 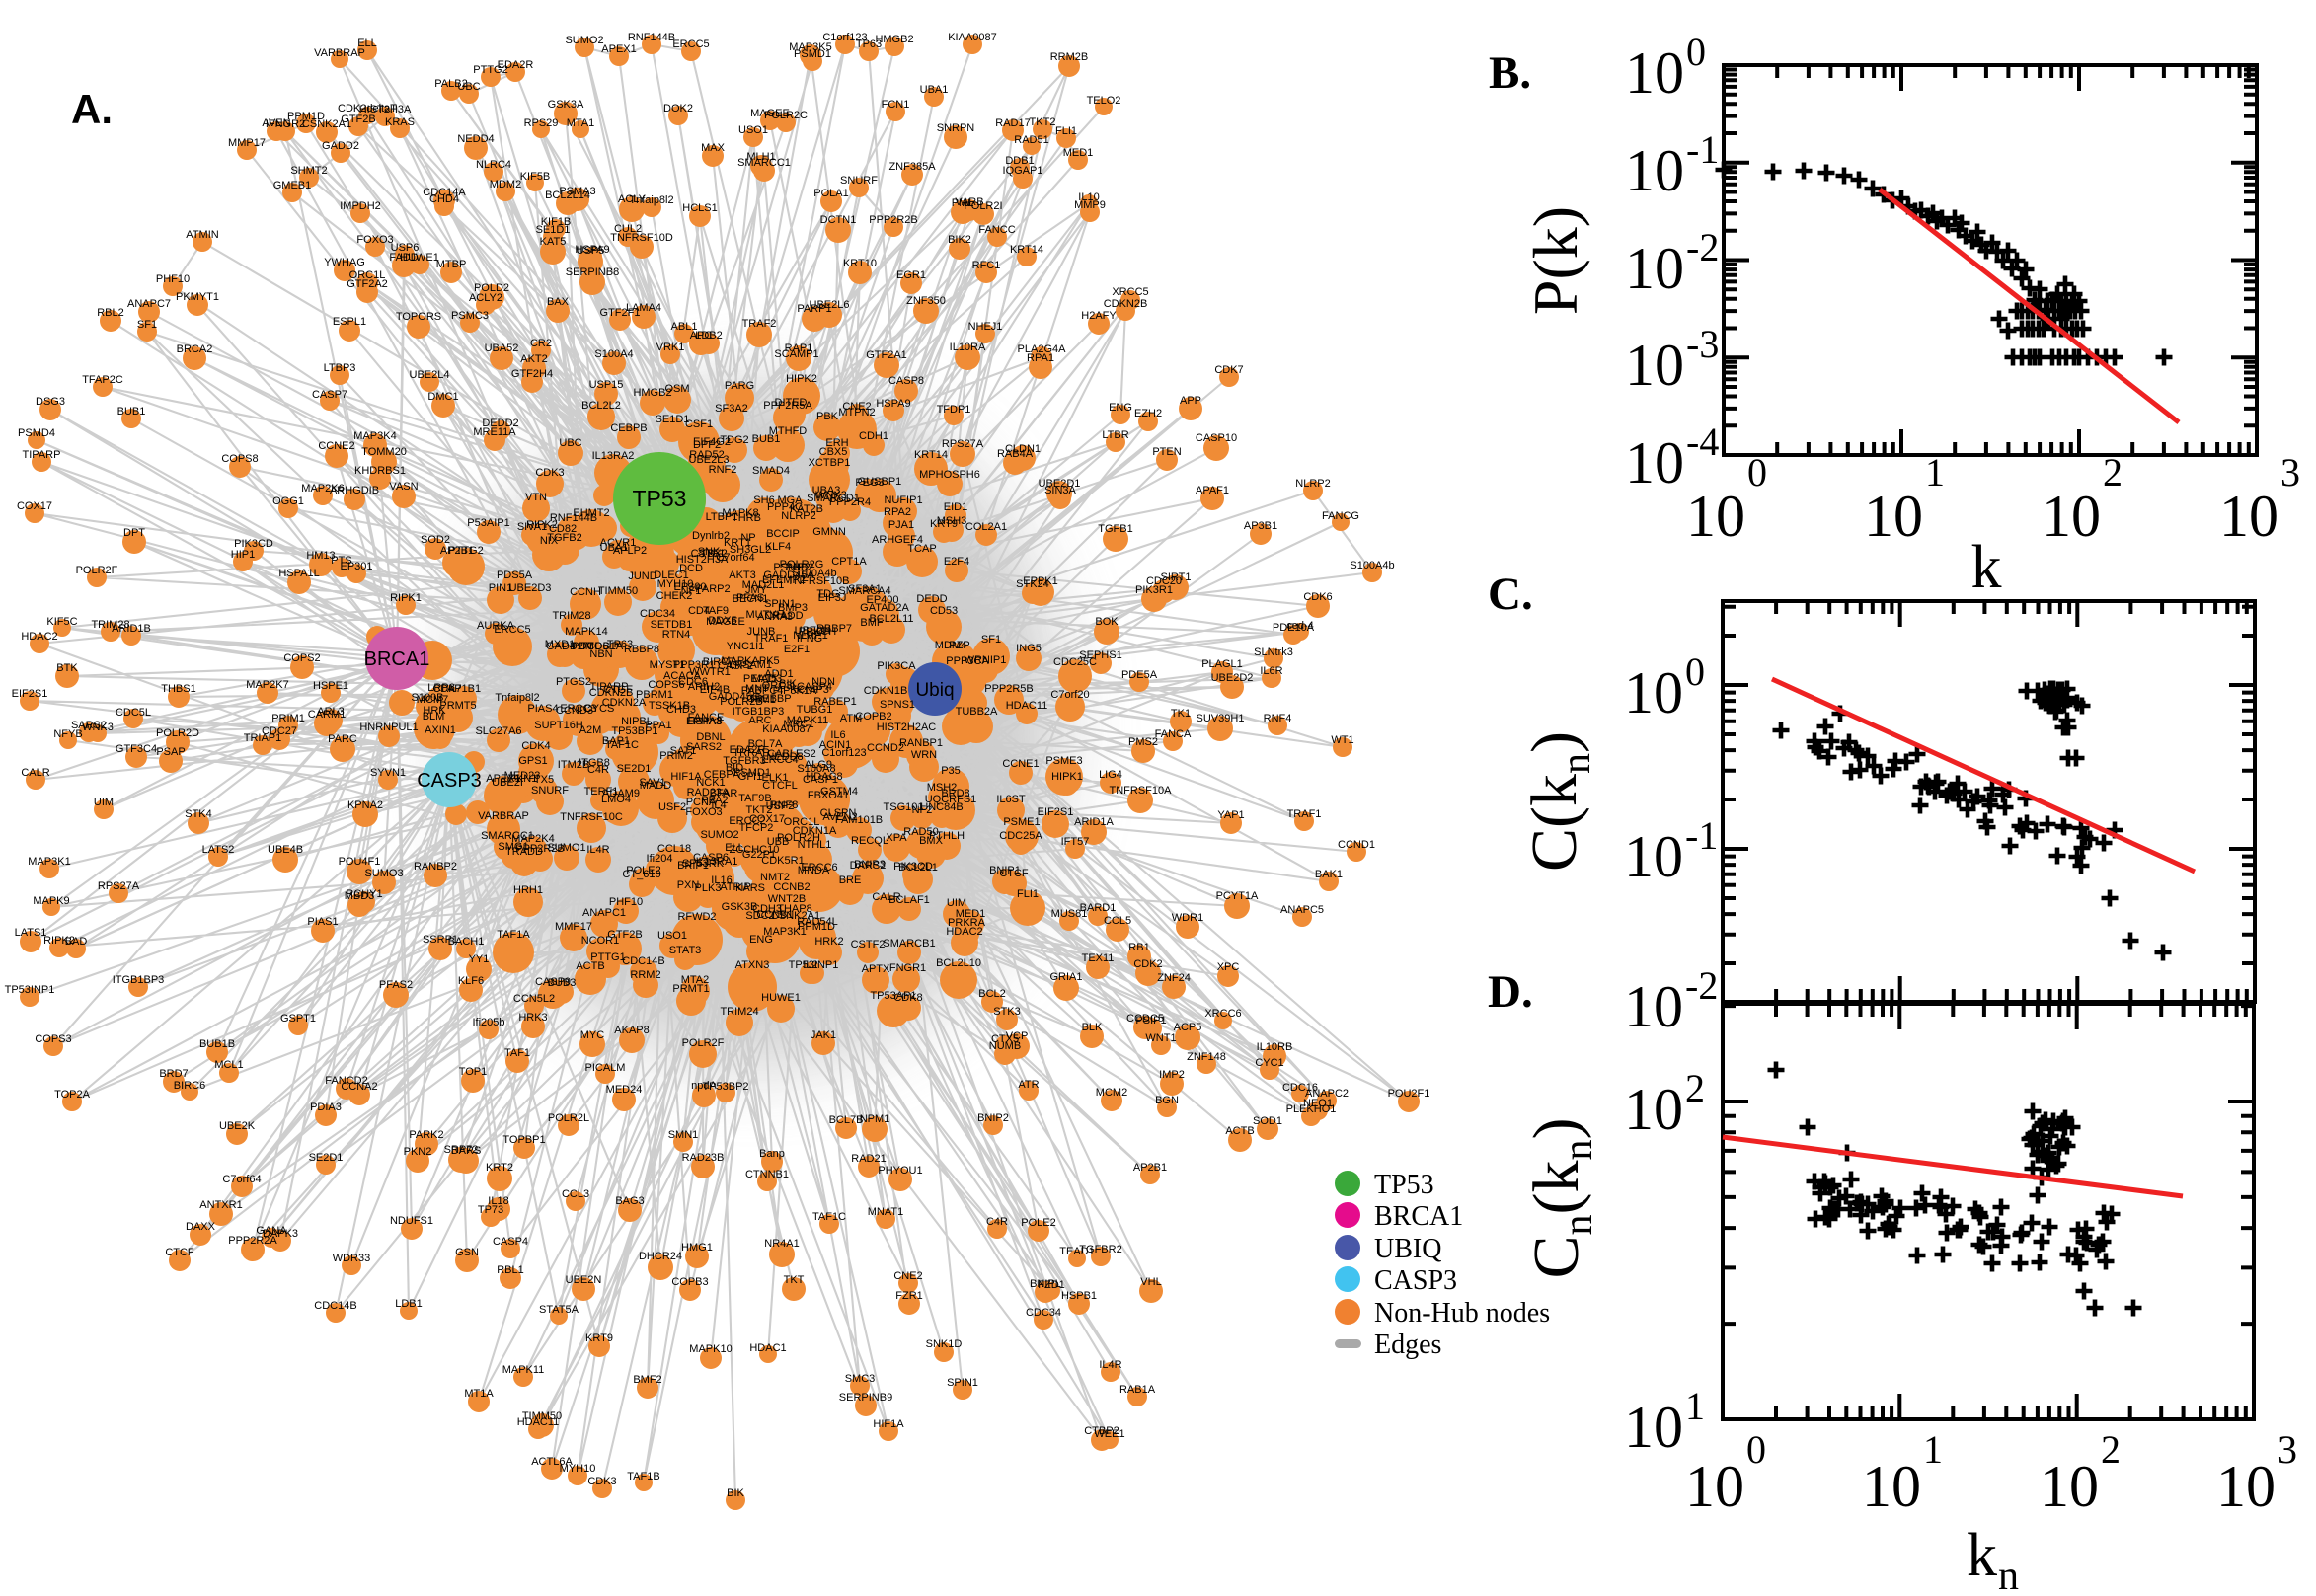 I want to click on svg-text: PKN2, so click(x=418, y=1152).